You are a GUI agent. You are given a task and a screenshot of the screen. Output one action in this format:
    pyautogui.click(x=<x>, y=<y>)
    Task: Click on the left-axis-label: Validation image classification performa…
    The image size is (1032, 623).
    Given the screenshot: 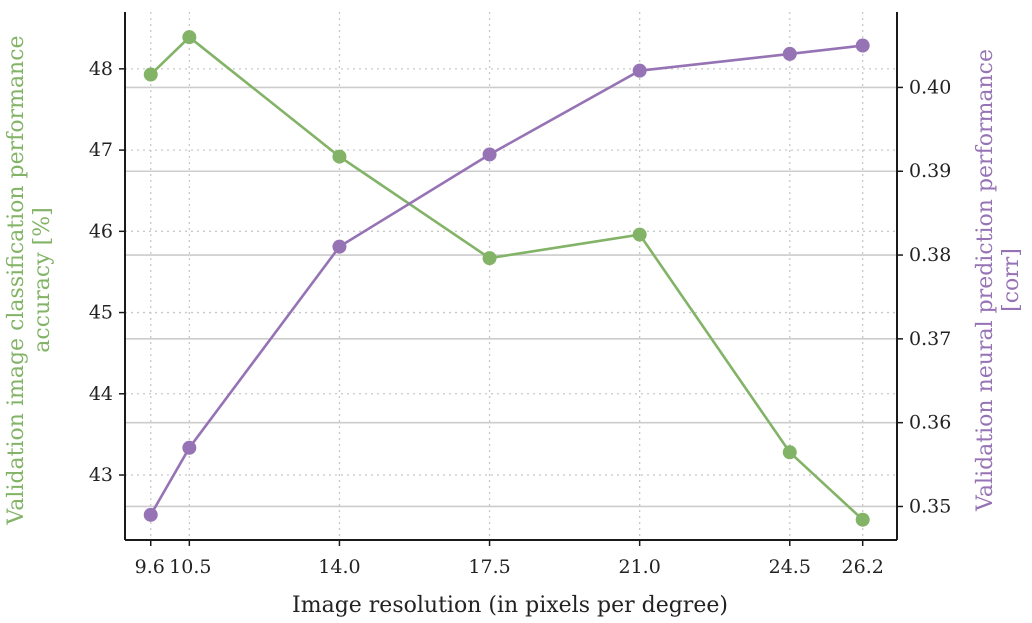 What is the action you would take?
    pyautogui.click(x=16, y=280)
    